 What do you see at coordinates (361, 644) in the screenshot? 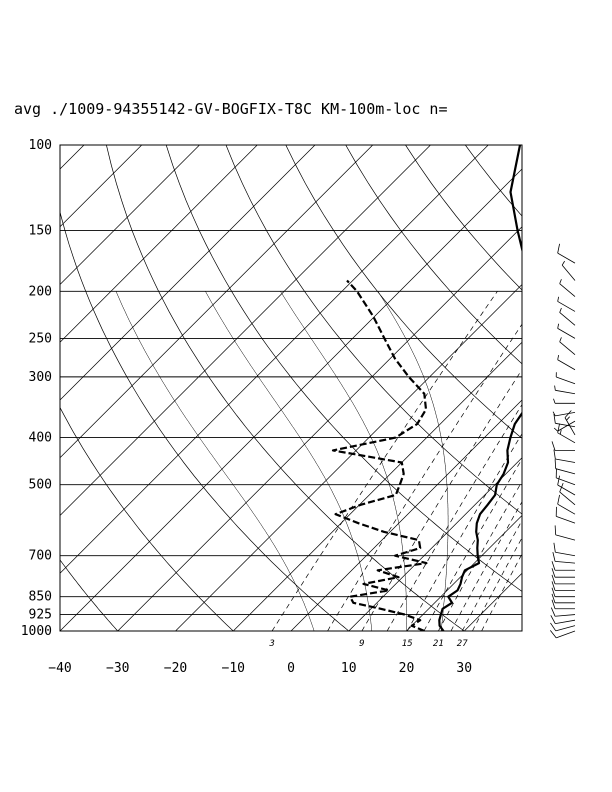
I see `mixing-ratio-label: 9` at bounding box center [361, 644].